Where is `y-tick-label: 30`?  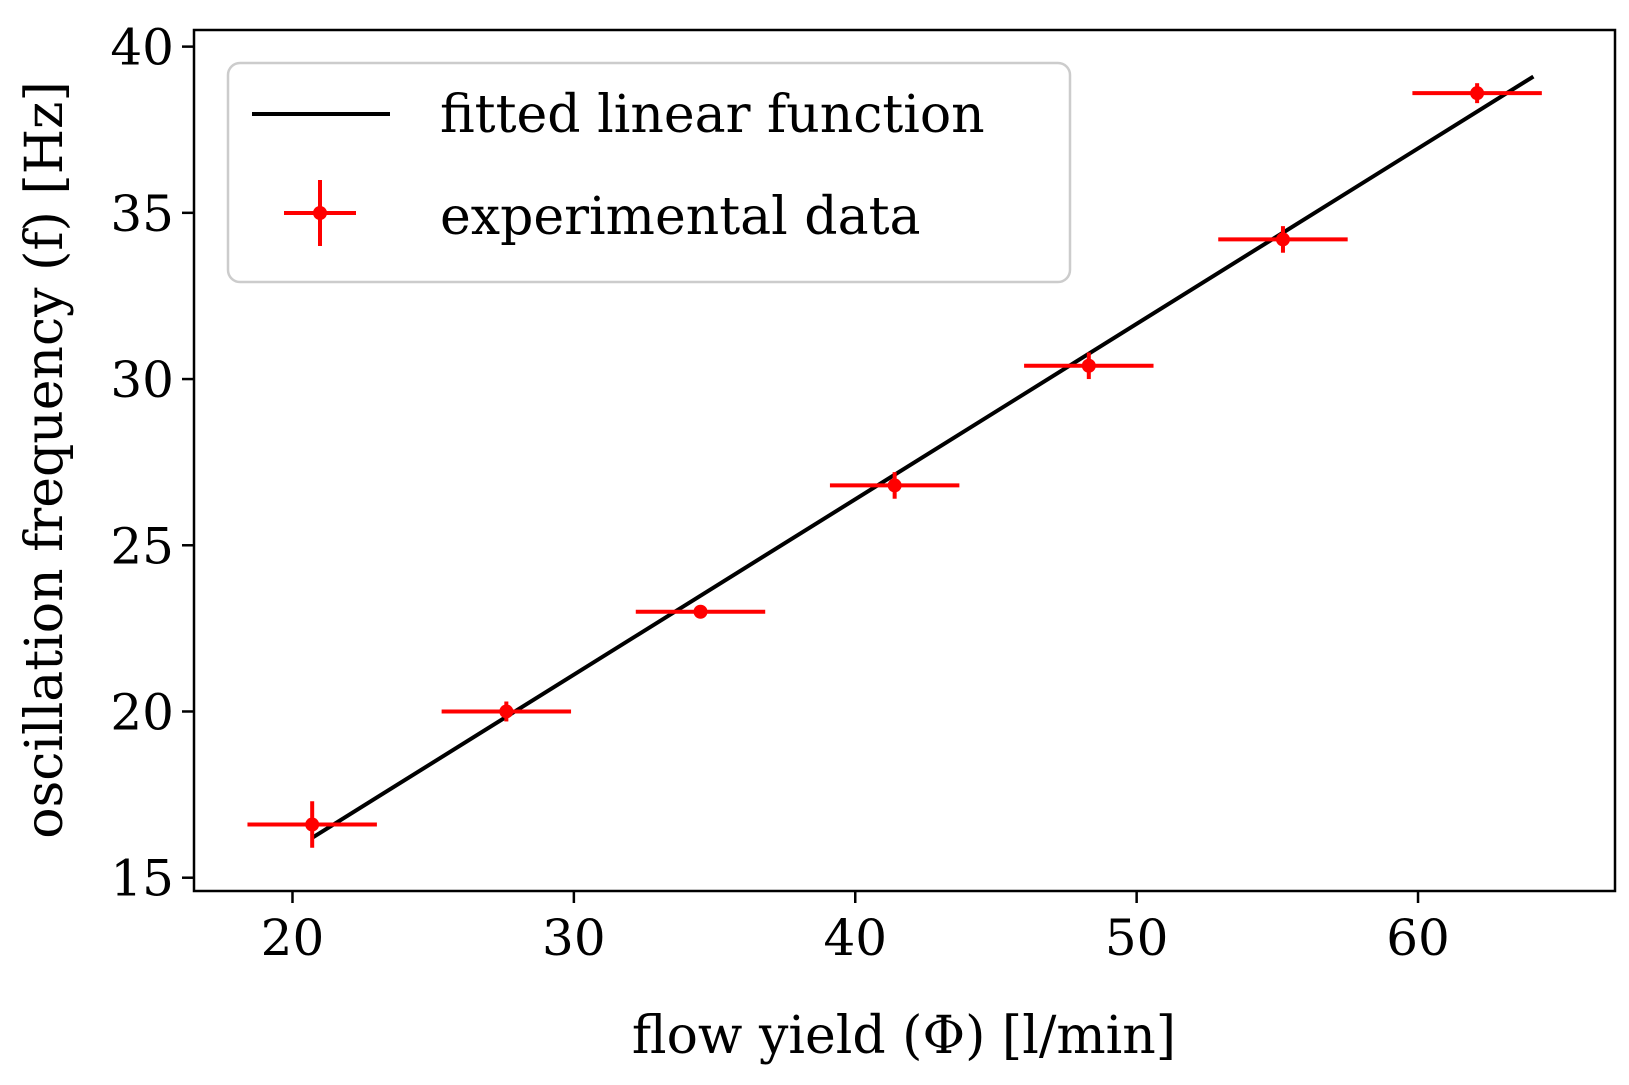
y-tick-label: 30 is located at coordinates (142, 380).